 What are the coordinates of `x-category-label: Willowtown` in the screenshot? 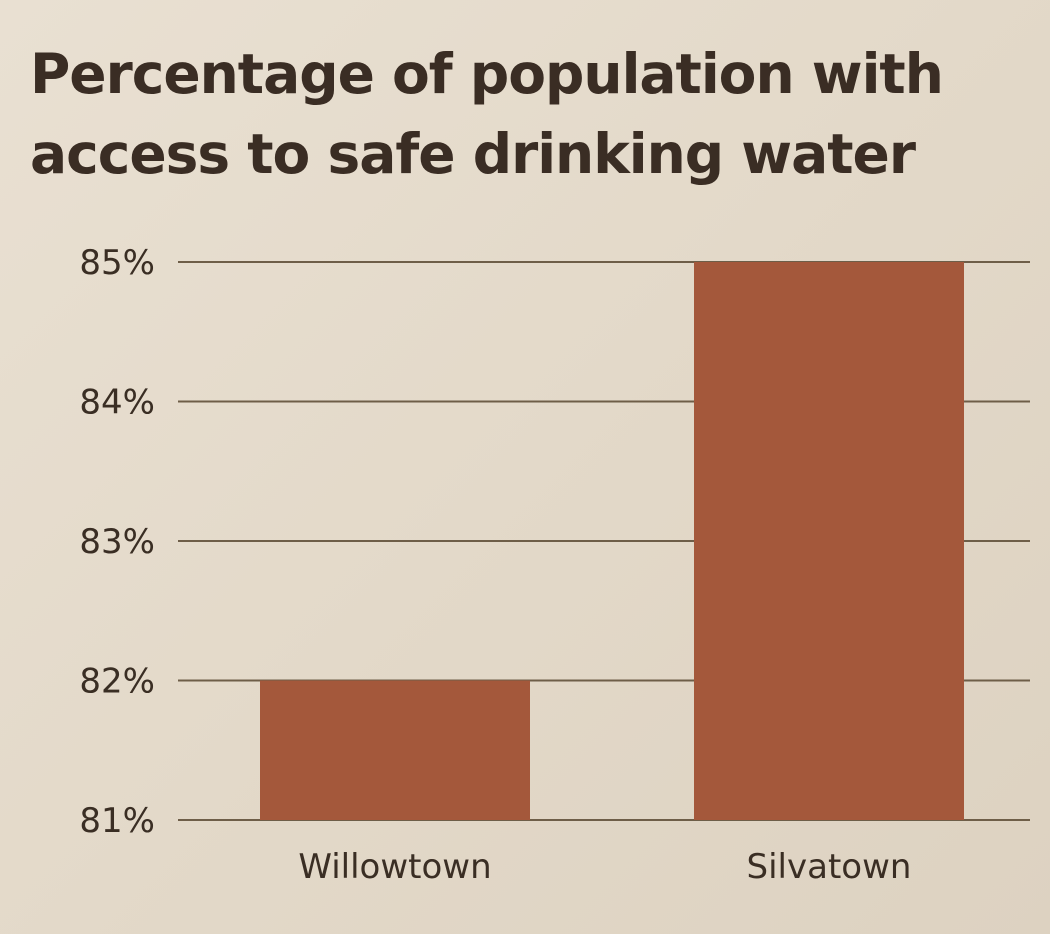 It's located at (394, 867).